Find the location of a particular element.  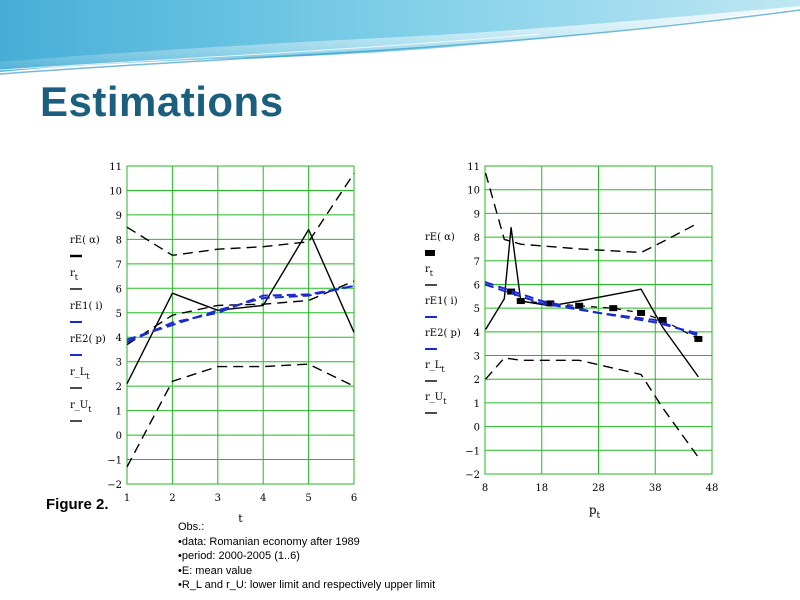

x-axis-title: t is located at coordinates (240, 518).